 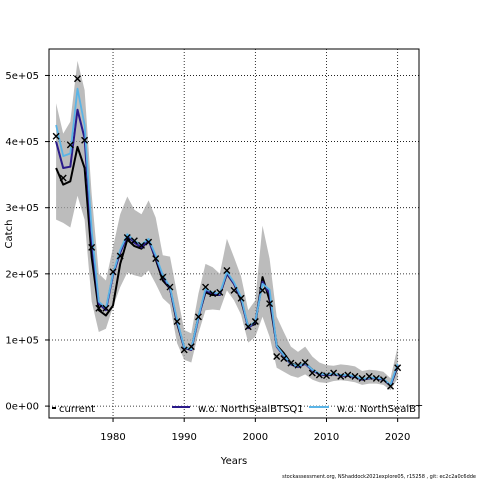 I want to click on y-tick-label: 5e+05, so click(x=22, y=76).